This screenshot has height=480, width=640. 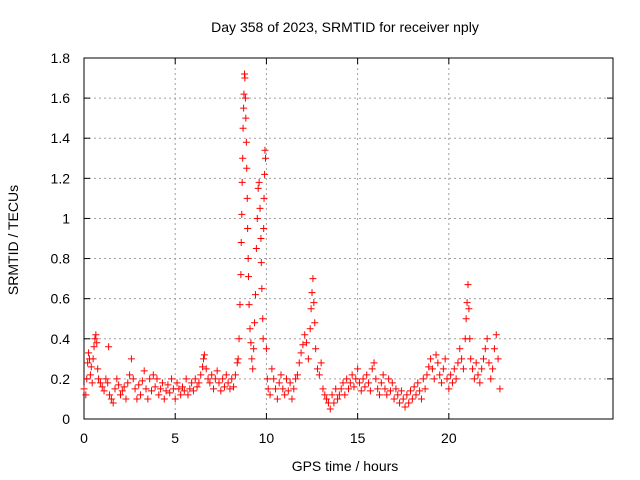 What do you see at coordinates (345, 466) in the screenshot?
I see `x-axis-title: GPS time / hours` at bounding box center [345, 466].